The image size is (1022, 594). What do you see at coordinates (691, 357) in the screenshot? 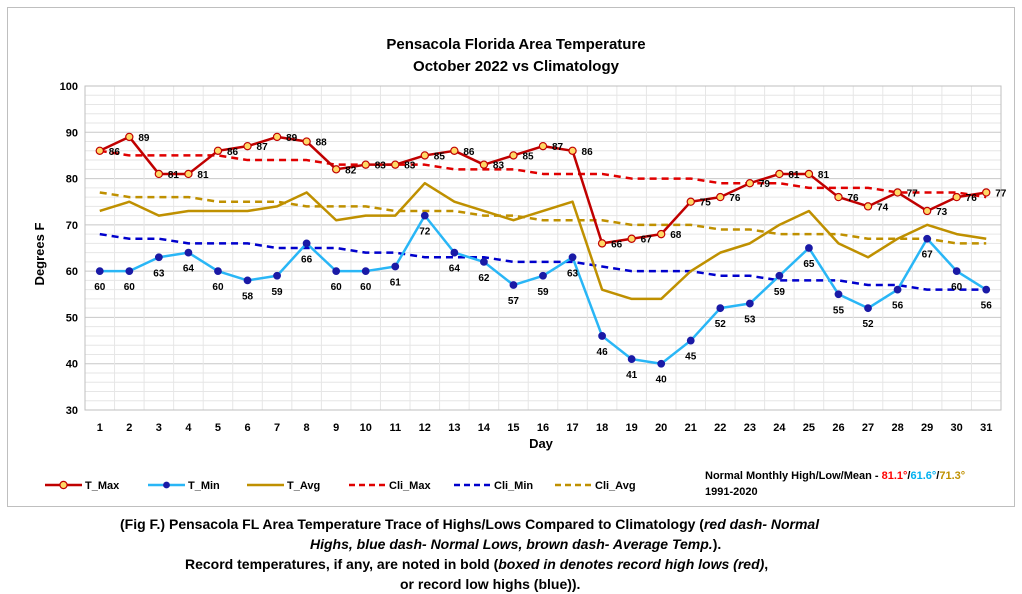
I see `t-min-data-label: 45` at bounding box center [691, 357].